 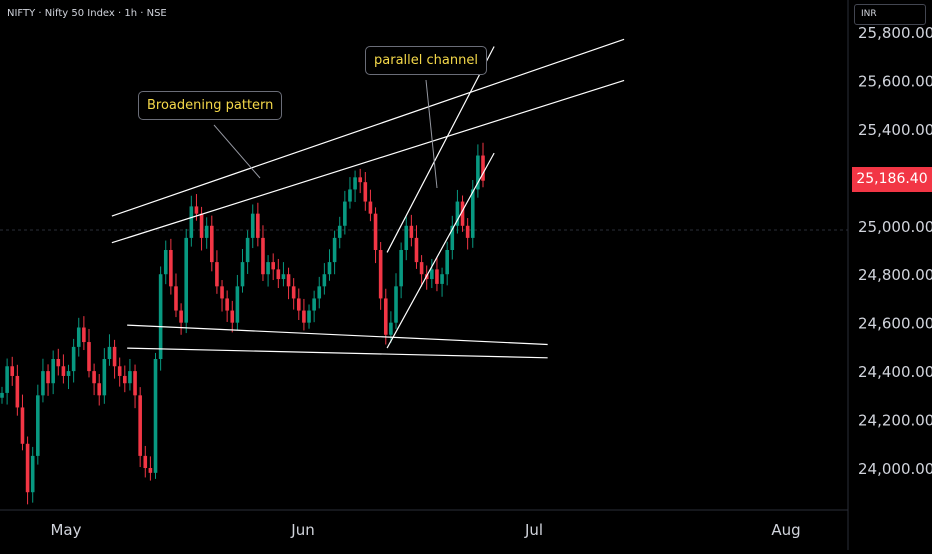 What do you see at coordinates (431, 134) in the screenshot?
I see `note-pointer` at bounding box center [431, 134].